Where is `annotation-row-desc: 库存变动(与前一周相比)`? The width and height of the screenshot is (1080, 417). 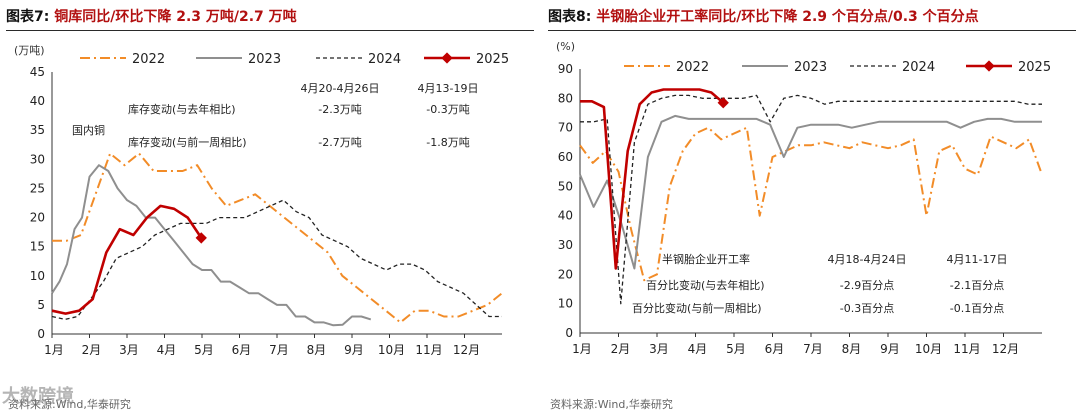 annotation-row-desc: 库存变动(与前一周相比) is located at coordinates (187, 142).